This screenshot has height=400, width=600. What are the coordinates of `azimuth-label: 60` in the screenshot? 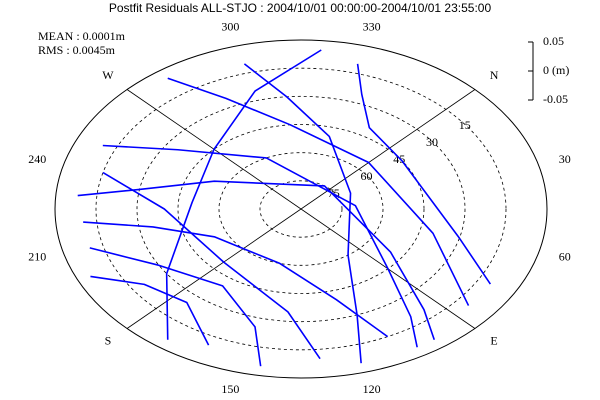 It's located at (565, 256).